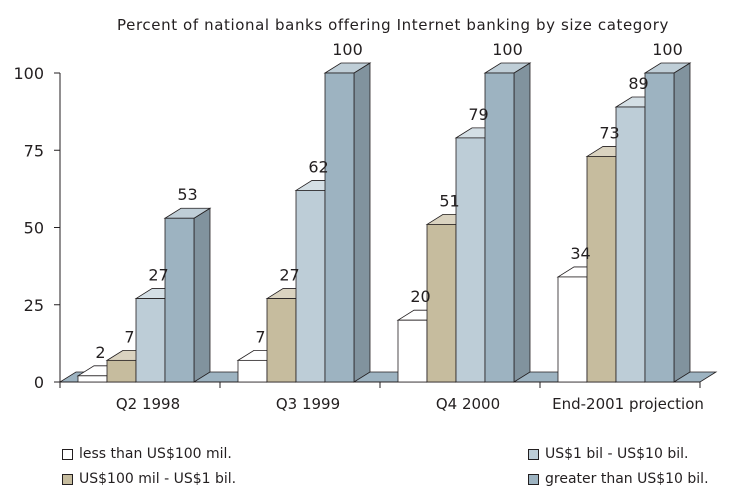 This screenshot has height=494, width=752. I want to click on x-tick-label: End-2001 projection, so click(628, 404).